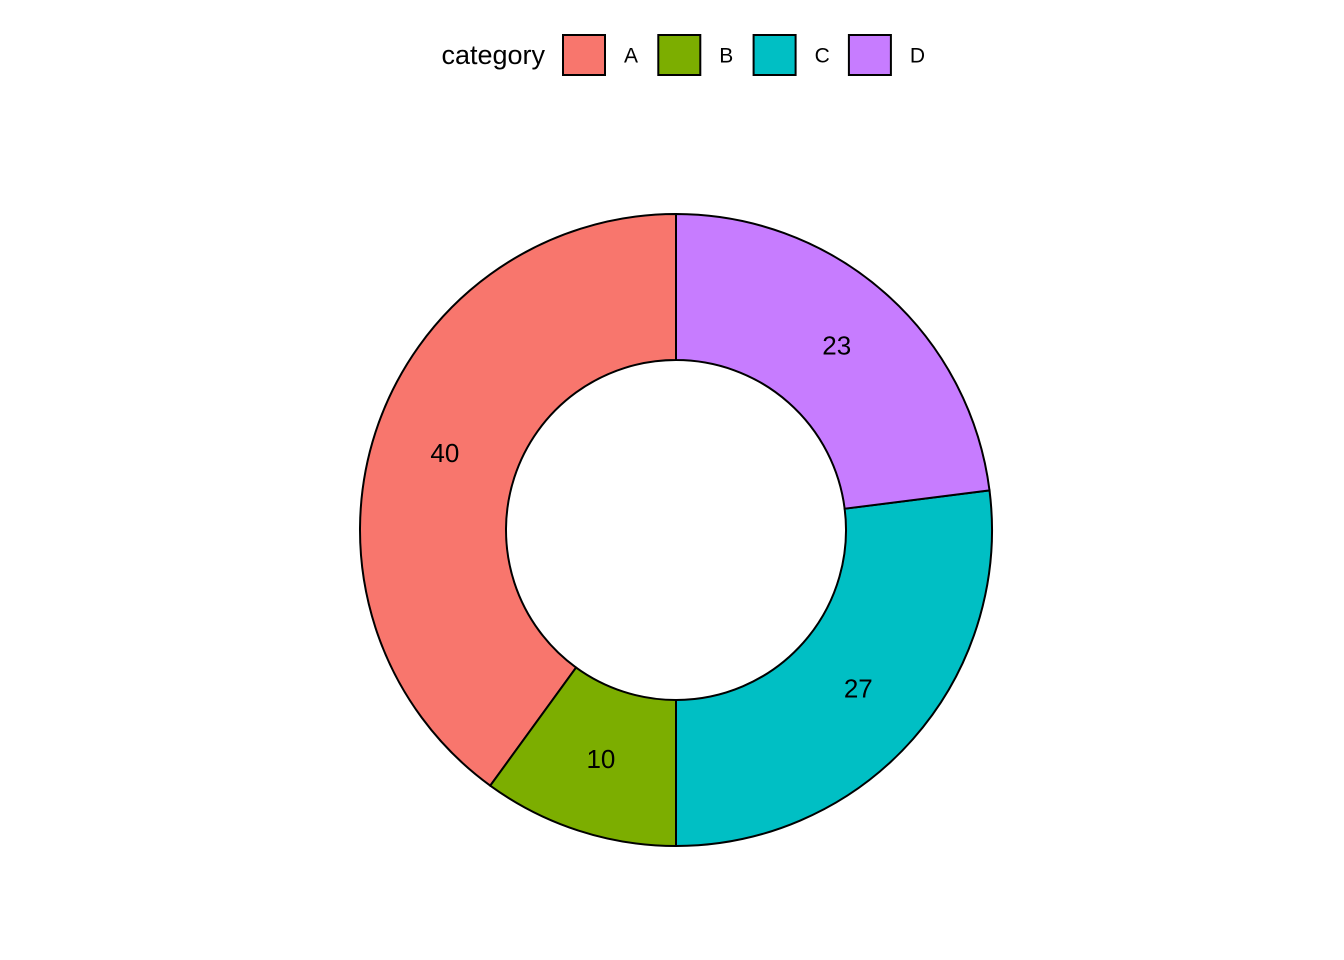 The width and height of the screenshot is (1344, 960). Describe the element at coordinates (858, 689) in the screenshot. I see `data-label: 27` at that location.